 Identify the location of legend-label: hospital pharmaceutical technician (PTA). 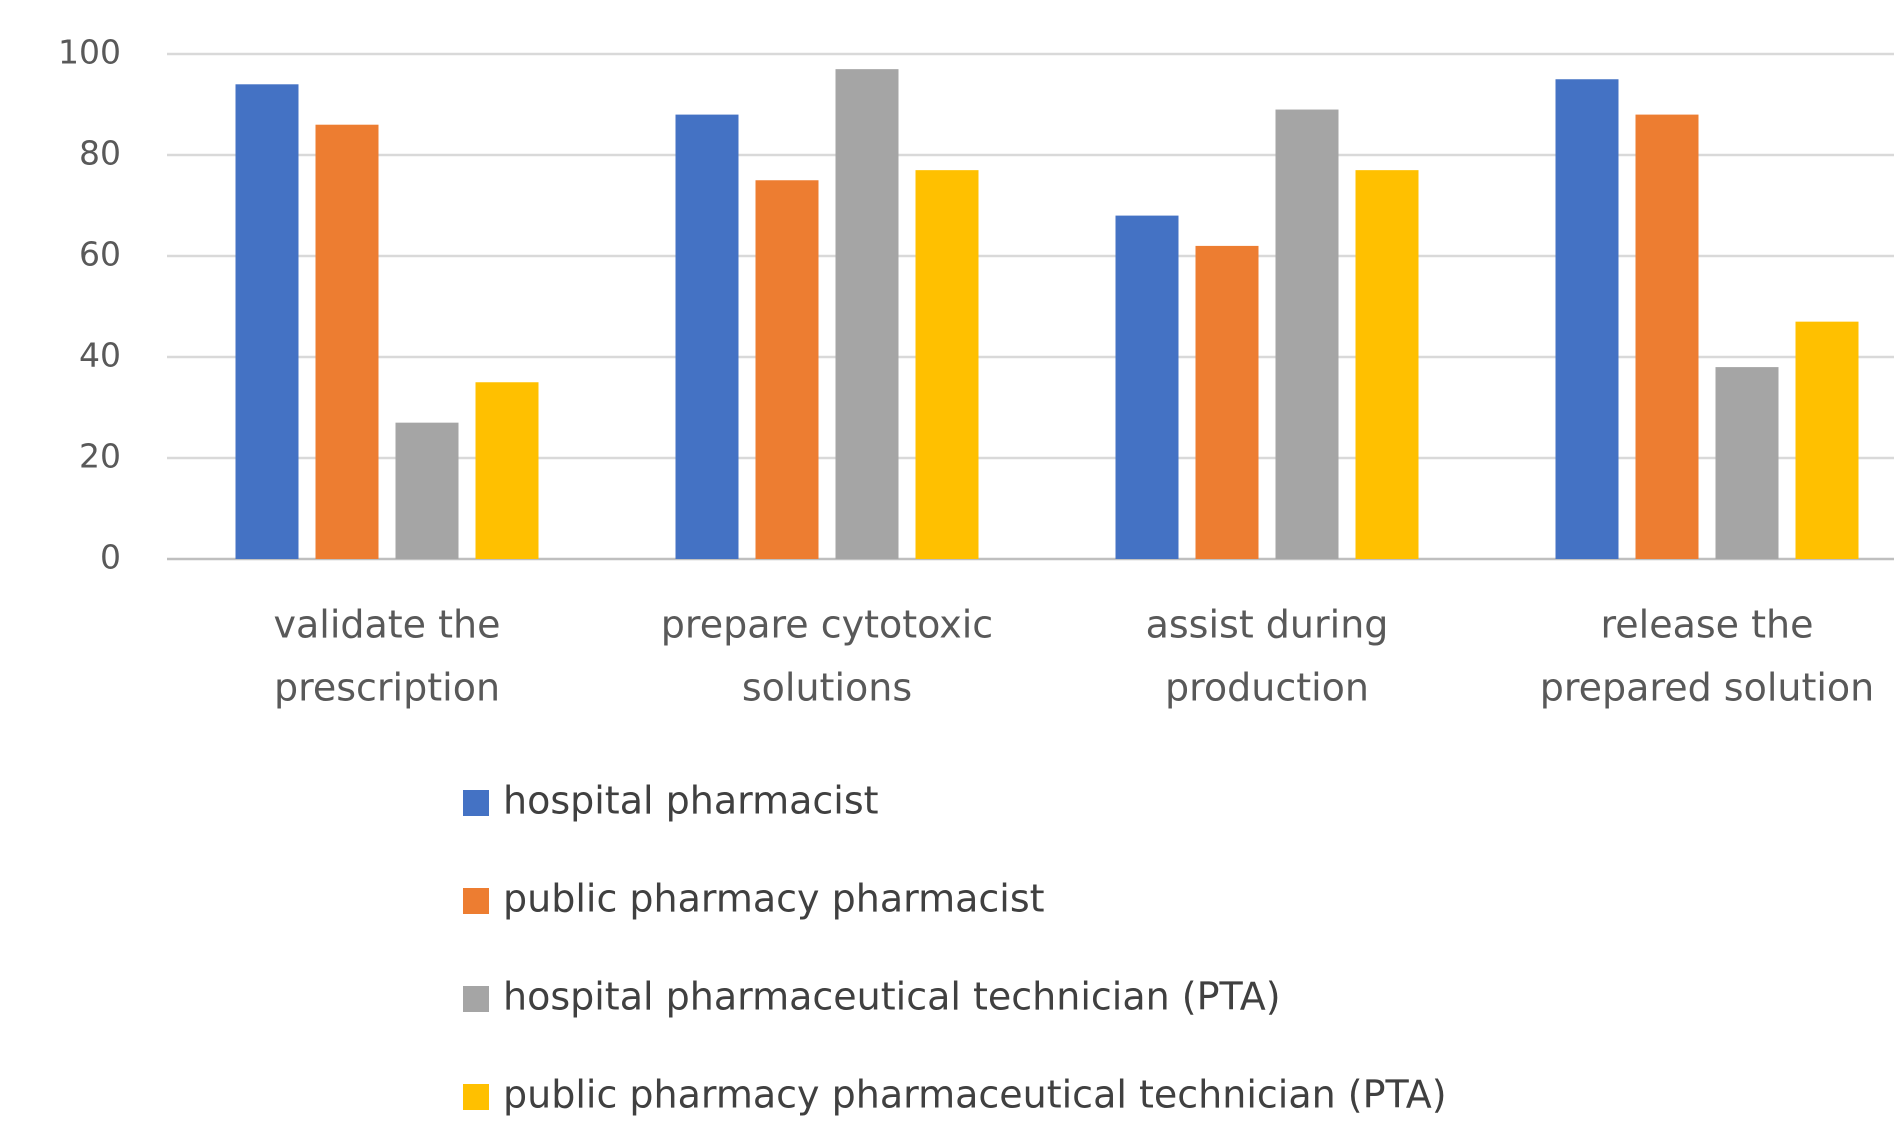
(892, 997).